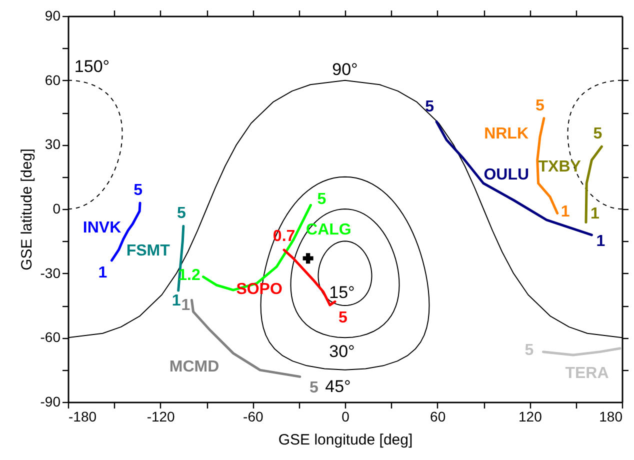  What do you see at coordinates (342, 292) in the screenshot?
I see `annotation: 15°` at bounding box center [342, 292].